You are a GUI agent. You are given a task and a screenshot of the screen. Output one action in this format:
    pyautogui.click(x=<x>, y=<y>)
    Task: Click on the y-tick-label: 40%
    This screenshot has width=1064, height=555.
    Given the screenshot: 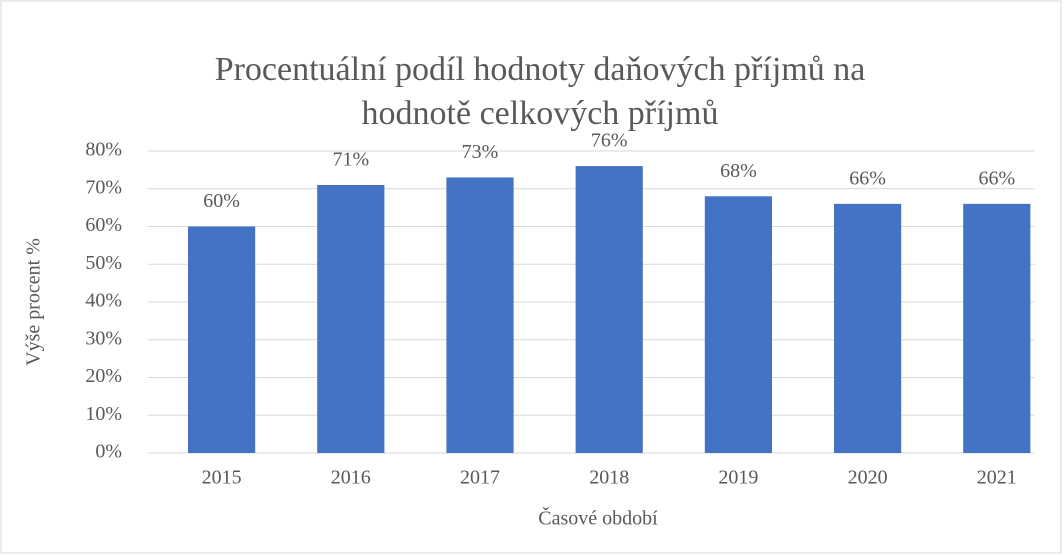 What is the action you would take?
    pyautogui.click(x=103, y=301)
    